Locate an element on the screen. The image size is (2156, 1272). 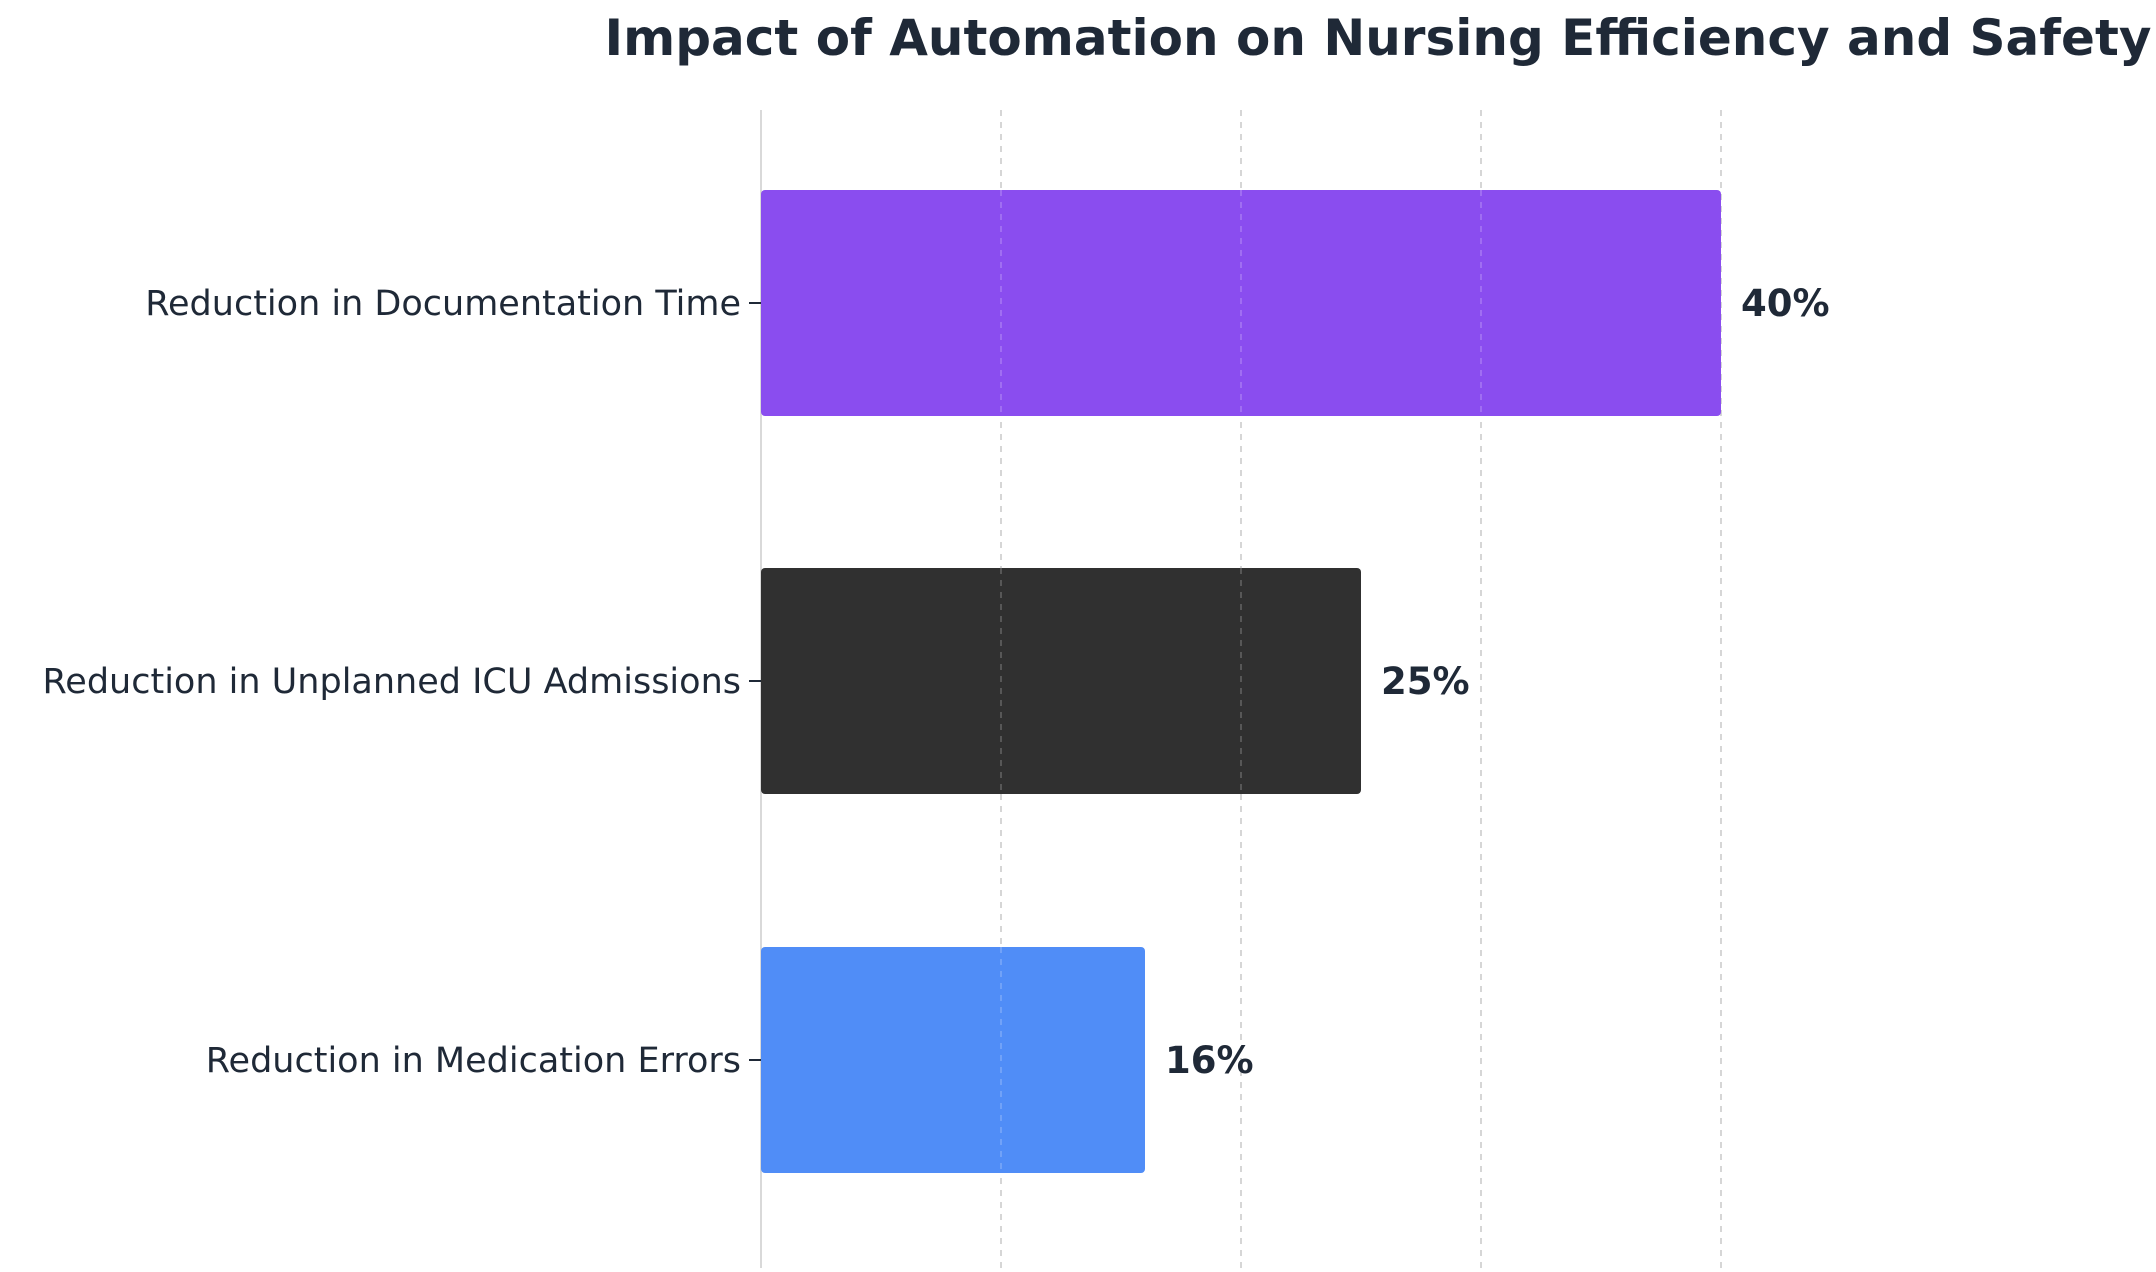
y-tick-label: Reduction in Medication Errors is located at coordinates (473, 1061).